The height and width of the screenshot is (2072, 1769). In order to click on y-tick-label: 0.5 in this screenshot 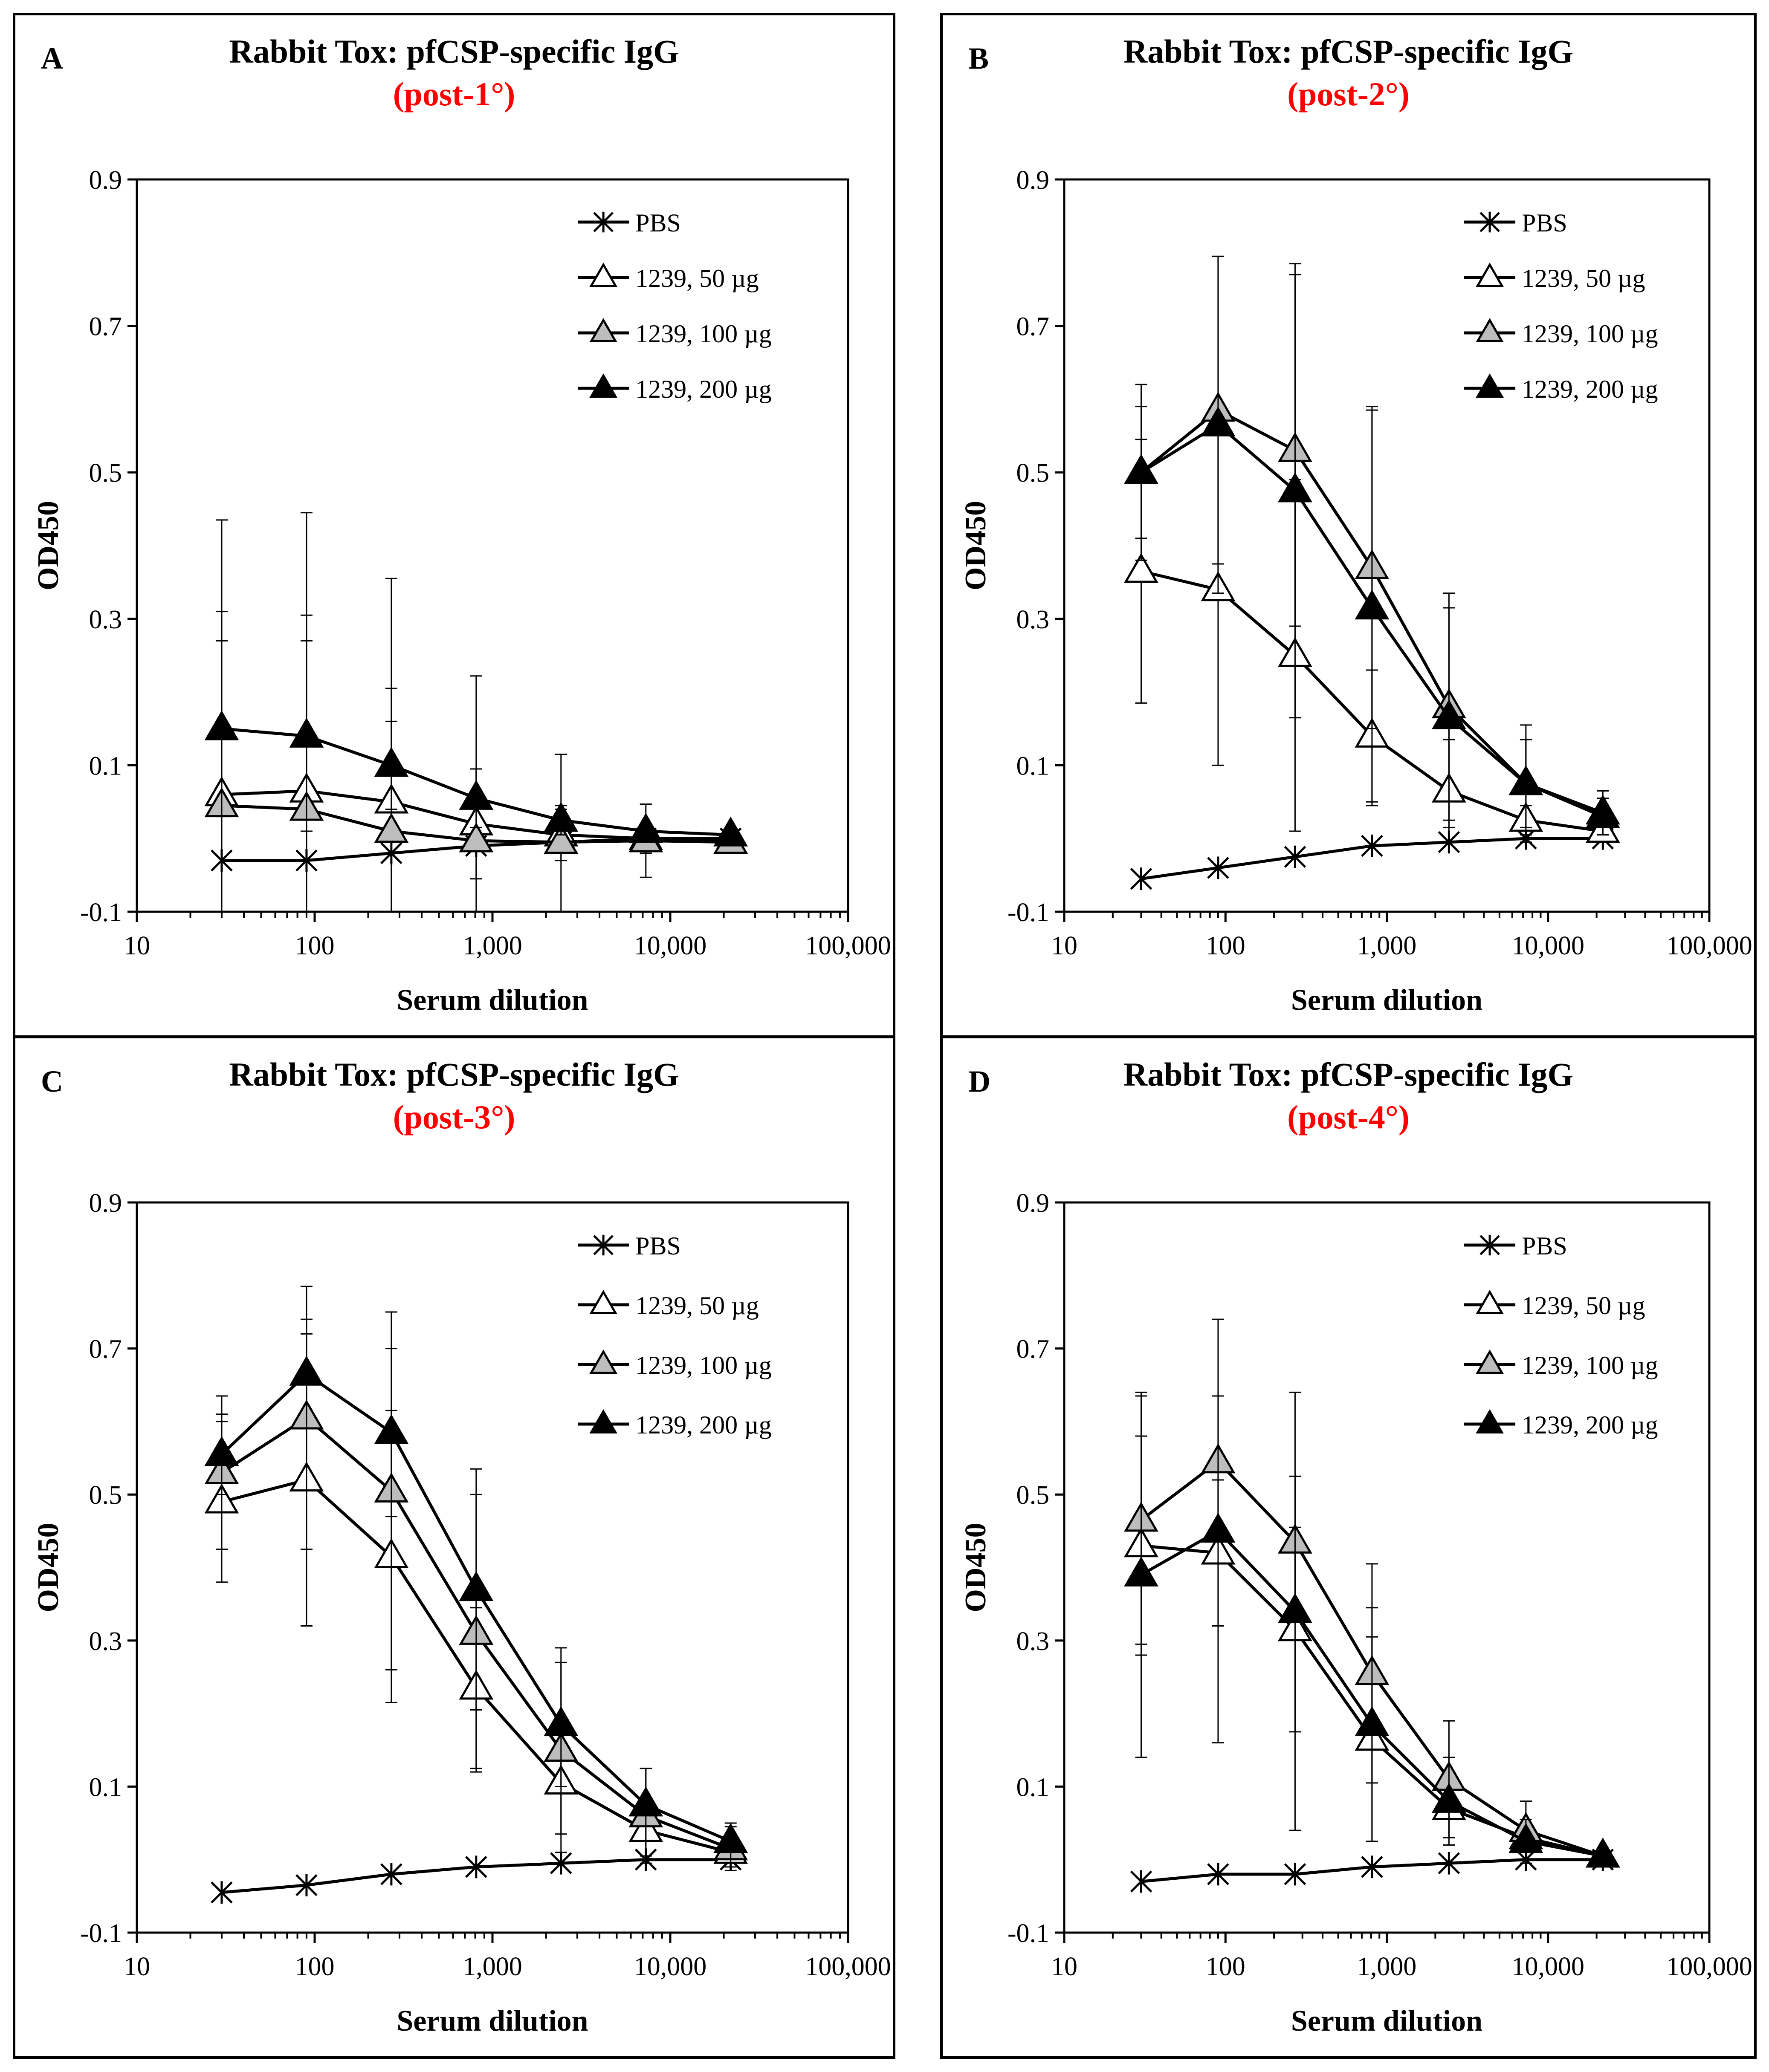, I will do `click(105, 1495)`.